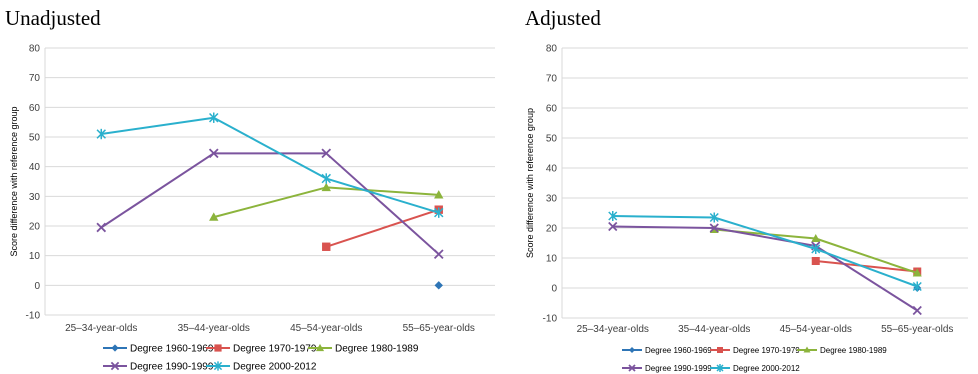 Image resolution: width=978 pixels, height=374 pixels. I want to click on series-degree-2000-2012, so click(765, 251).